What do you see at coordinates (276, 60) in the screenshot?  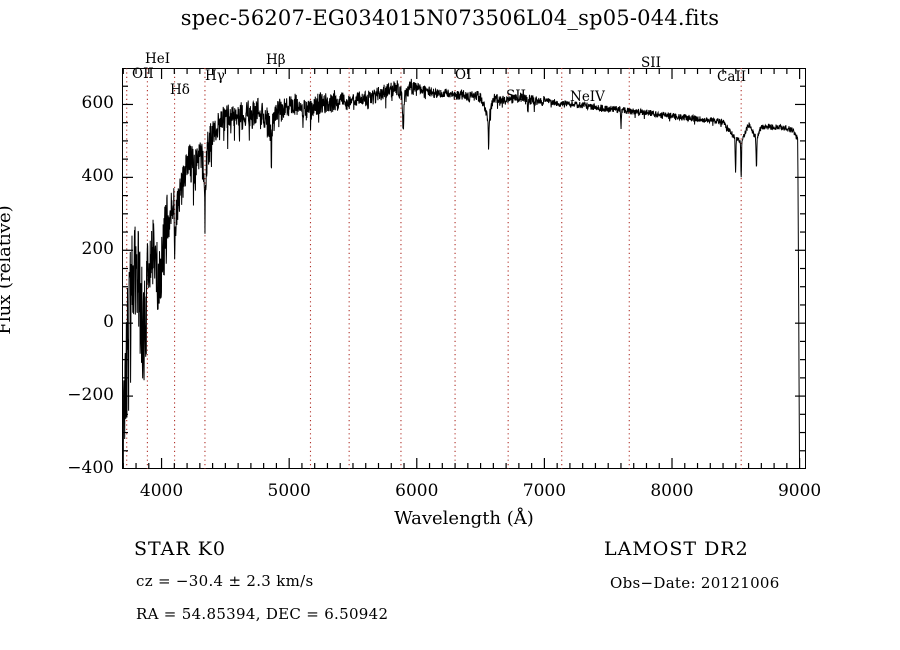 I see `spectral-line-label: Hβ` at bounding box center [276, 60].